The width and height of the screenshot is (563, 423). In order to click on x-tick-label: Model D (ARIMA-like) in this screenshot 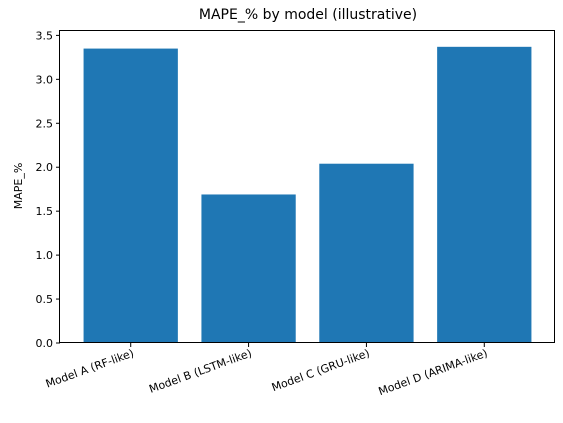, I will do `click(433, 373)`.